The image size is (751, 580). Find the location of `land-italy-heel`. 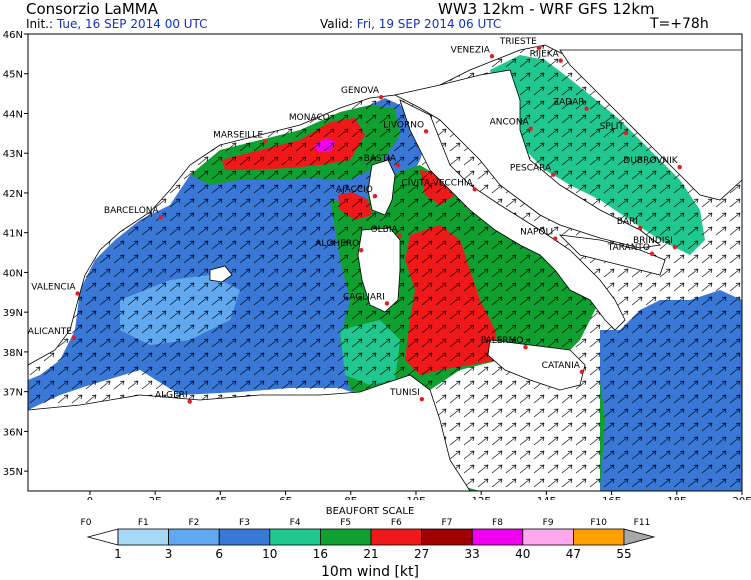

land-italy-heel is located at coordinates (612, 255).